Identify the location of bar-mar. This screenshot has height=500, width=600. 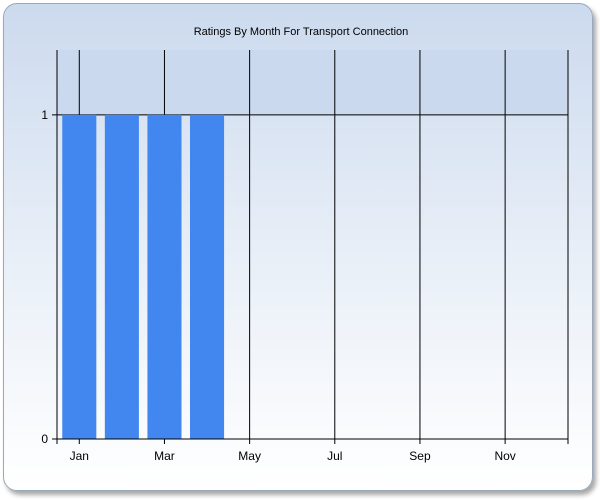
(164, 276).